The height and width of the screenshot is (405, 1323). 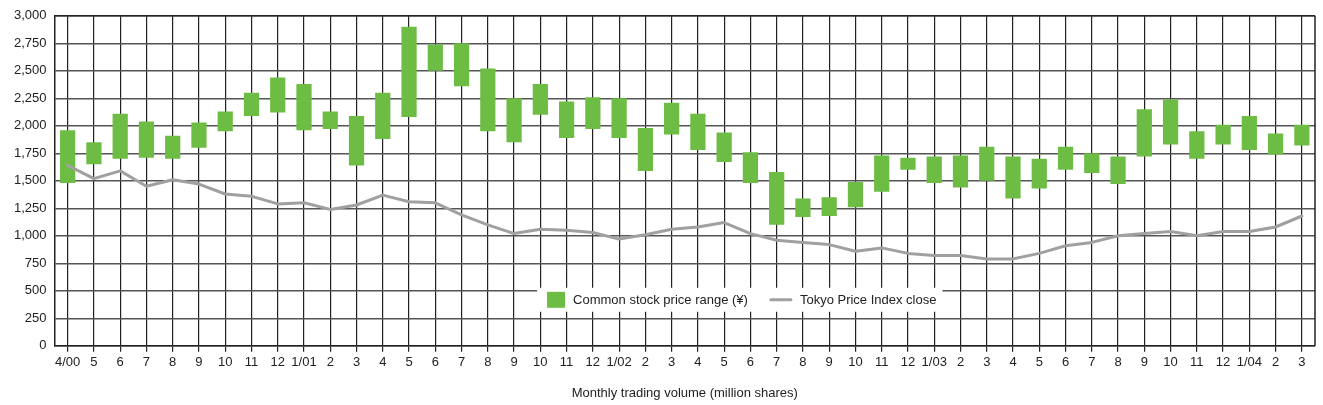 I want to click on x-tick-label: 1/01, so click(x=304, y=362).